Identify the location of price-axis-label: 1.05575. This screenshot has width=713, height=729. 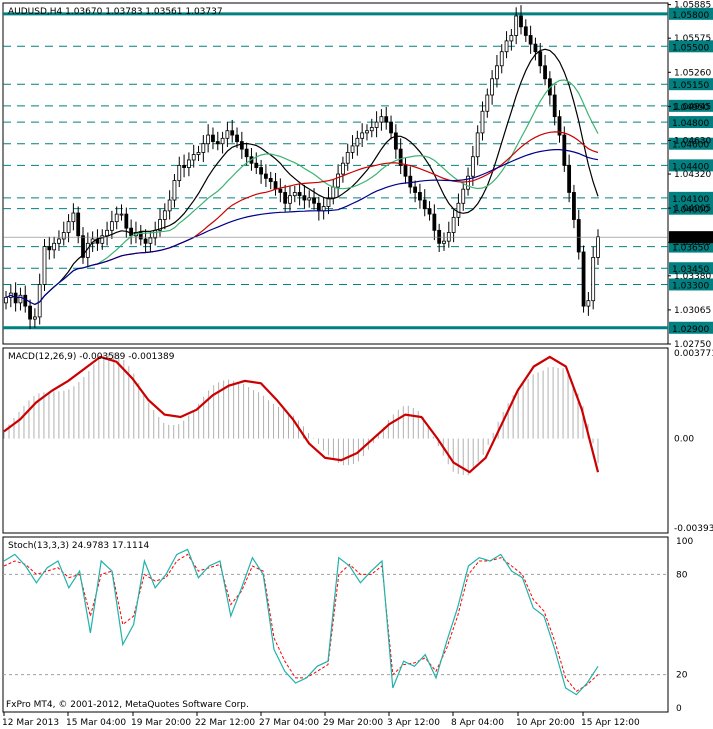
(692, 39).